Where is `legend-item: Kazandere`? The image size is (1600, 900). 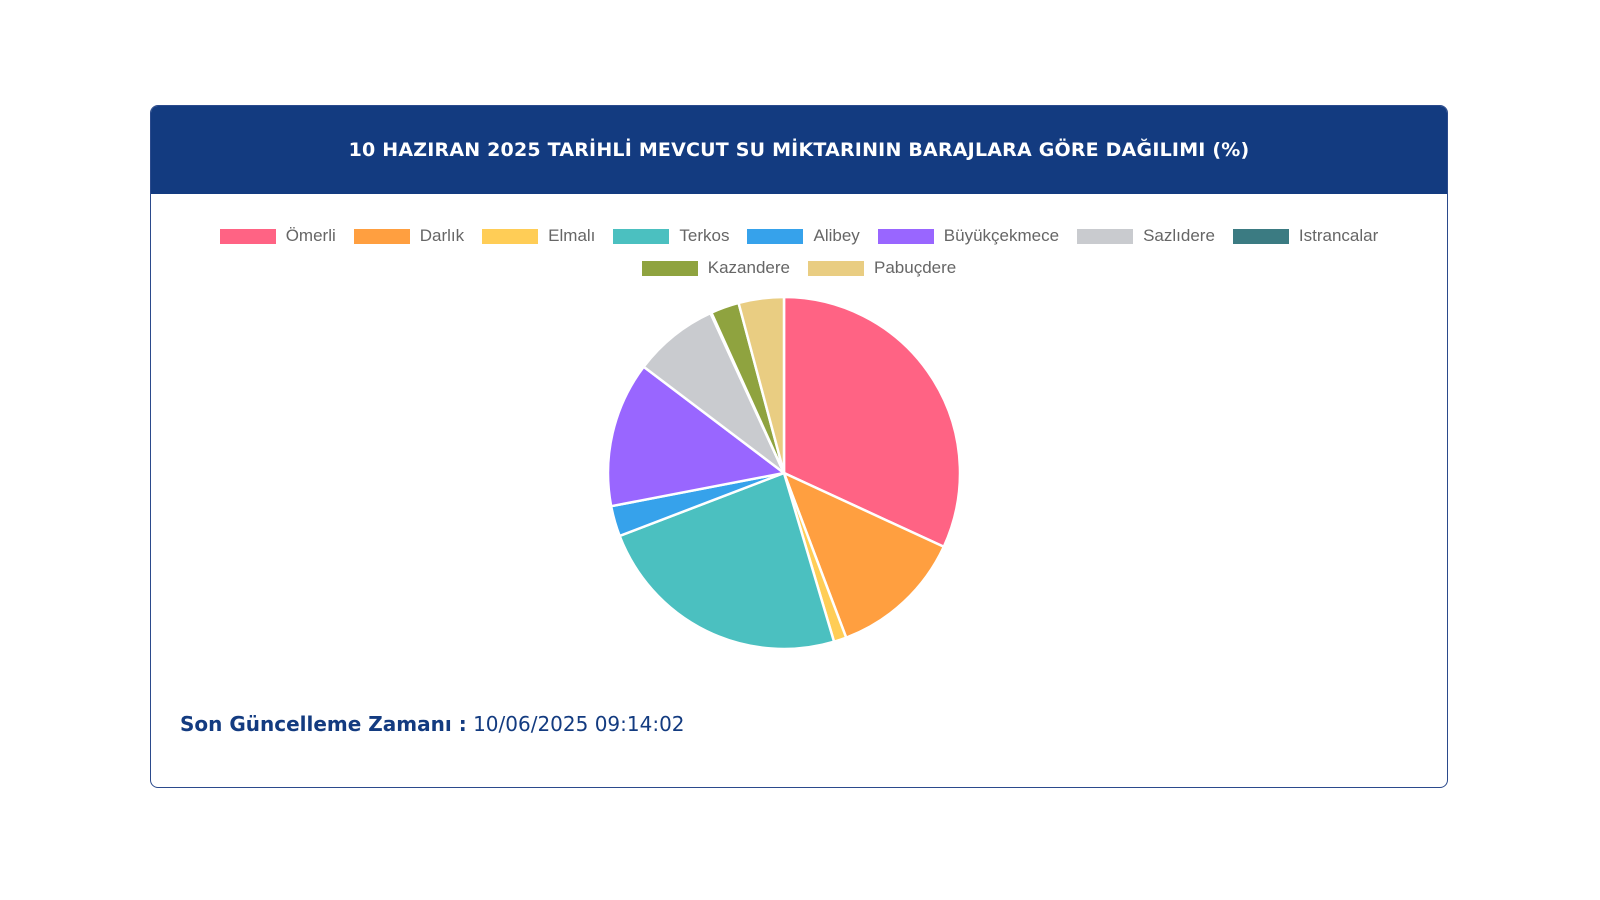
legend-item: Kazandere is located at coordinates (715, 268).